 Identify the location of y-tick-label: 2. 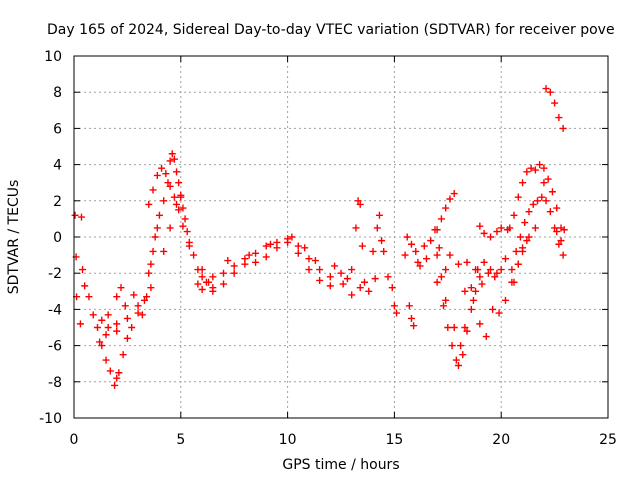
(57, 202).